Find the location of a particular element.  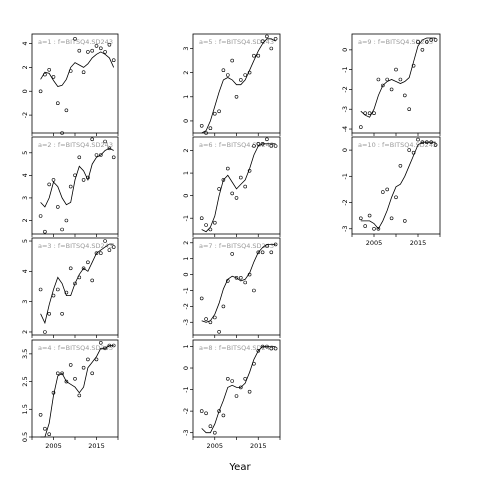

panel-strip-label: a=2 : f=BITSQ4.SD243 is located at coordinates (75, 145).